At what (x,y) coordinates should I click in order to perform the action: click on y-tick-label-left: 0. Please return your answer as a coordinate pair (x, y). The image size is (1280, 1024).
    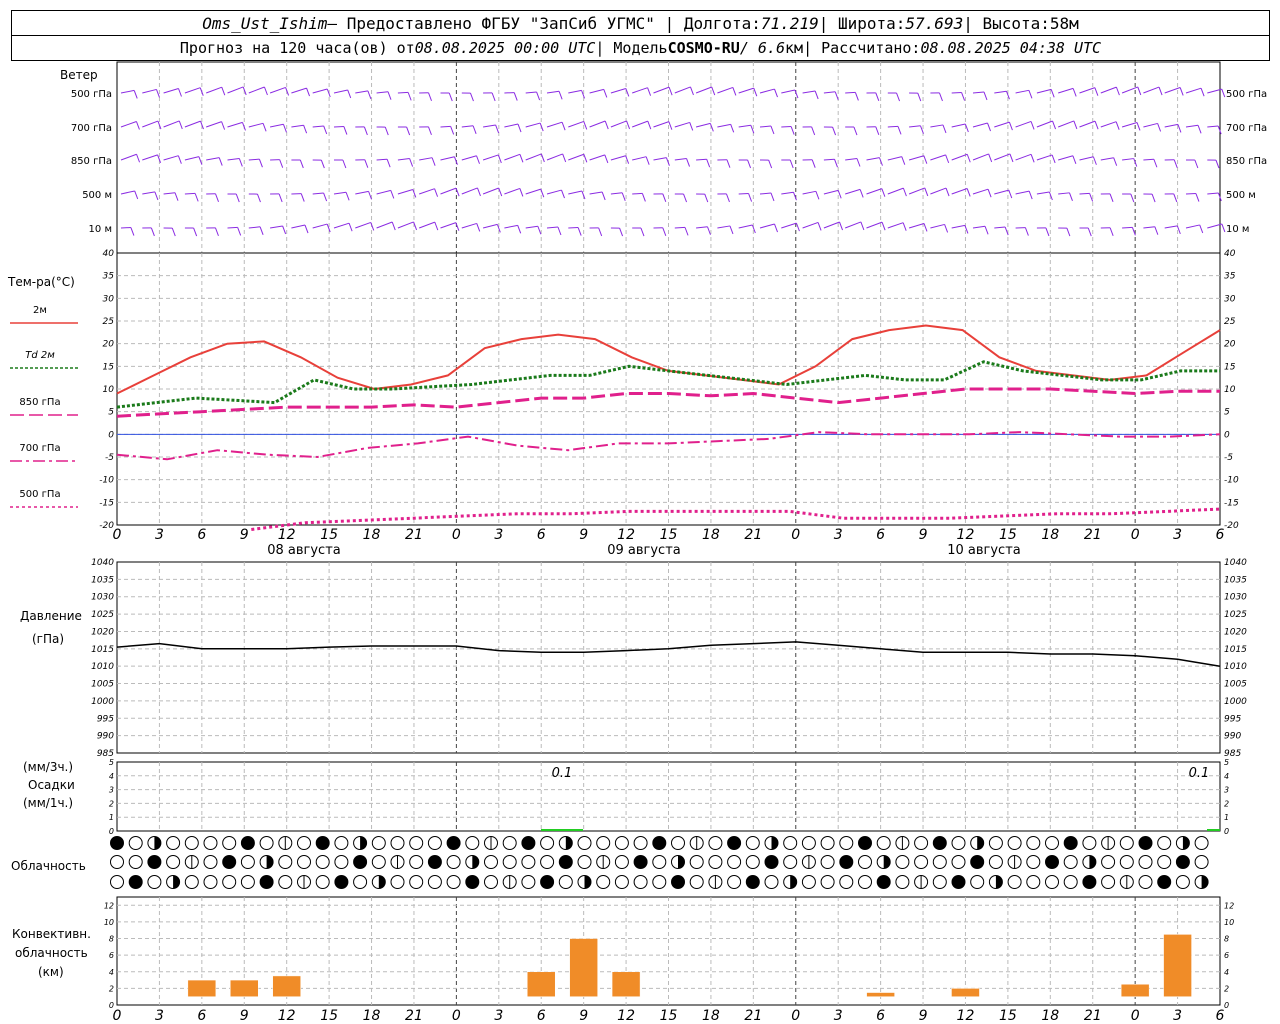
    Looking at the image, I should click on (111, 1005).